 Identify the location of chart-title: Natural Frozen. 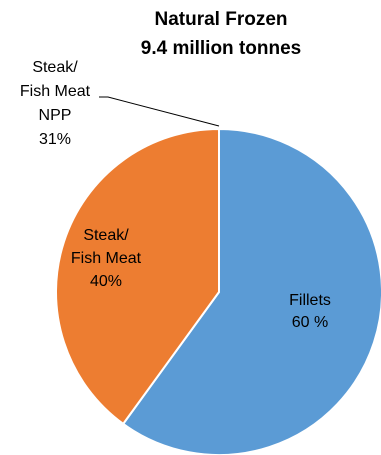
(220, 19).